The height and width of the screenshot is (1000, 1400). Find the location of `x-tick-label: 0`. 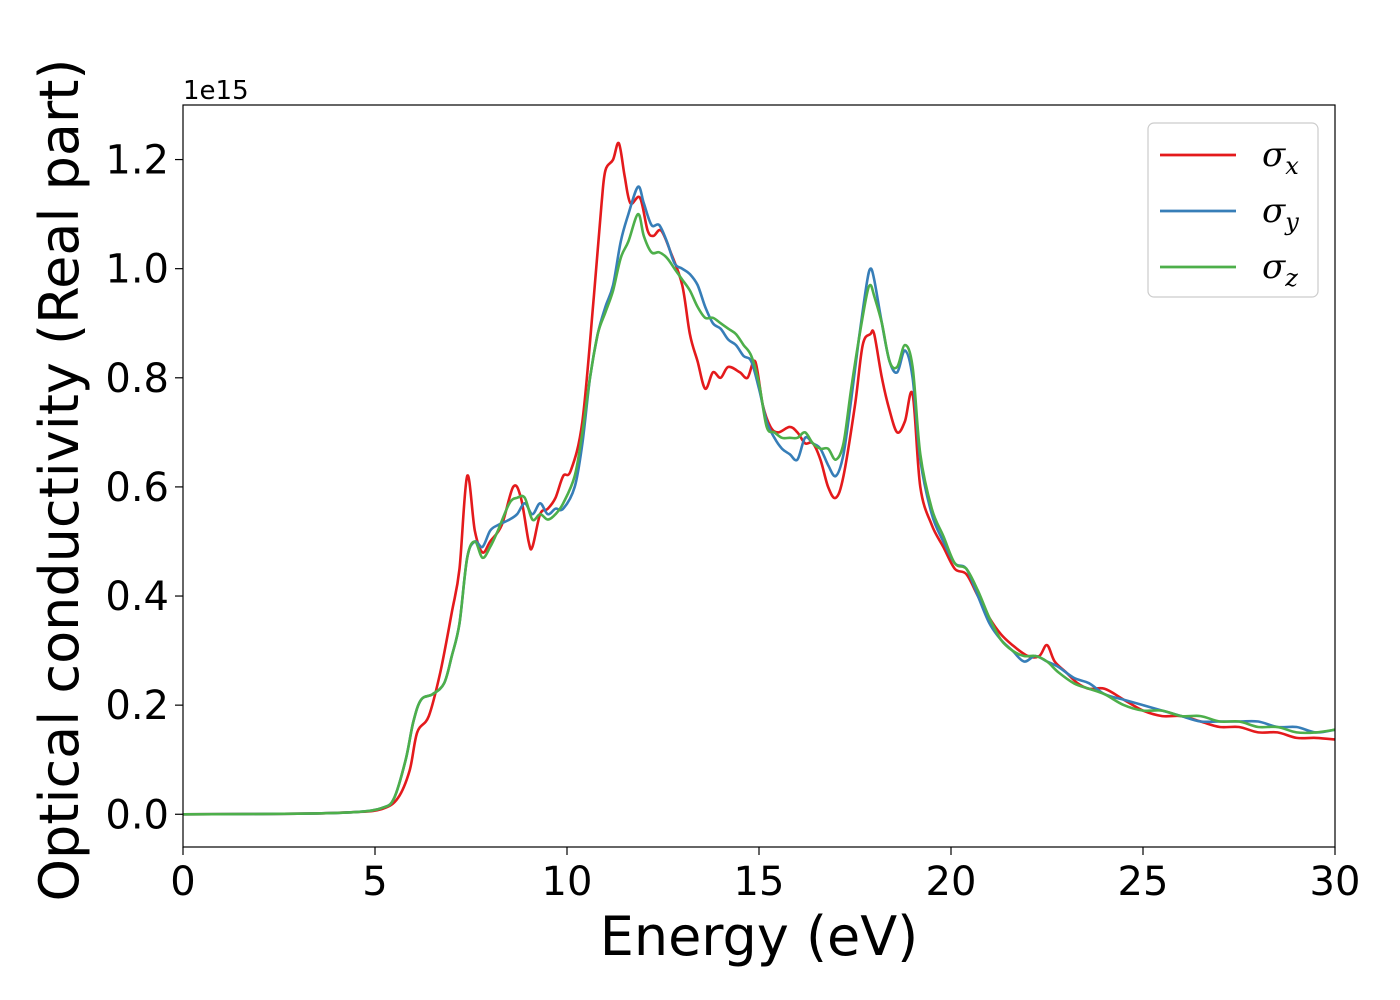

x-tick-label: 0 is located at coordinates (182, 882).